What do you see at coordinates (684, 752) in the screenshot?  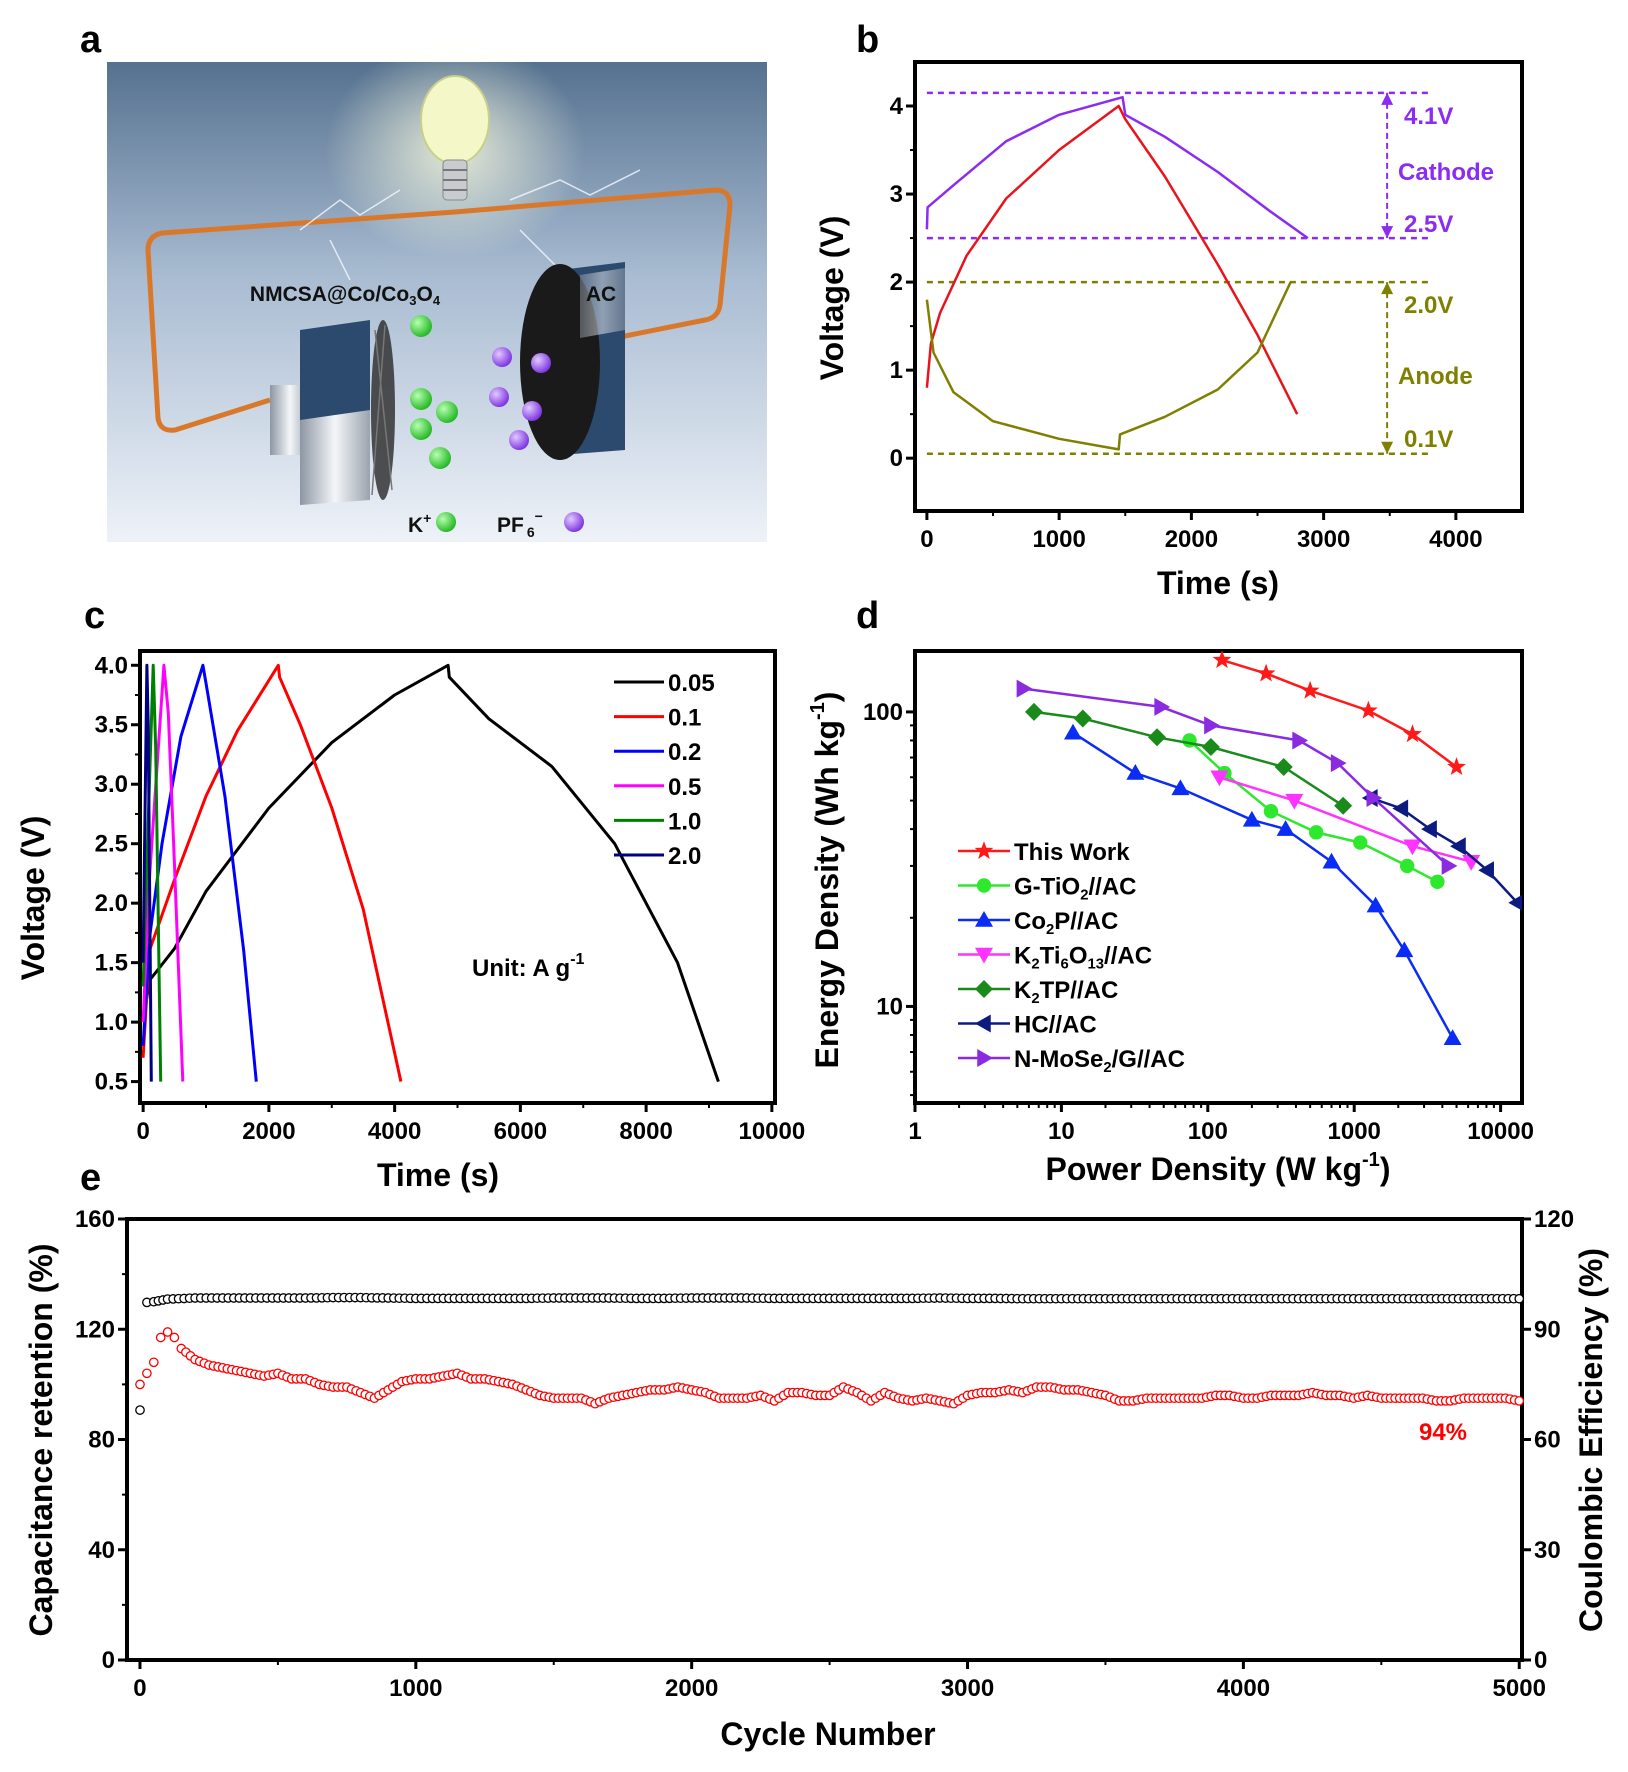 I see `legend-label: 0.2` at bounding box center [684, 752].